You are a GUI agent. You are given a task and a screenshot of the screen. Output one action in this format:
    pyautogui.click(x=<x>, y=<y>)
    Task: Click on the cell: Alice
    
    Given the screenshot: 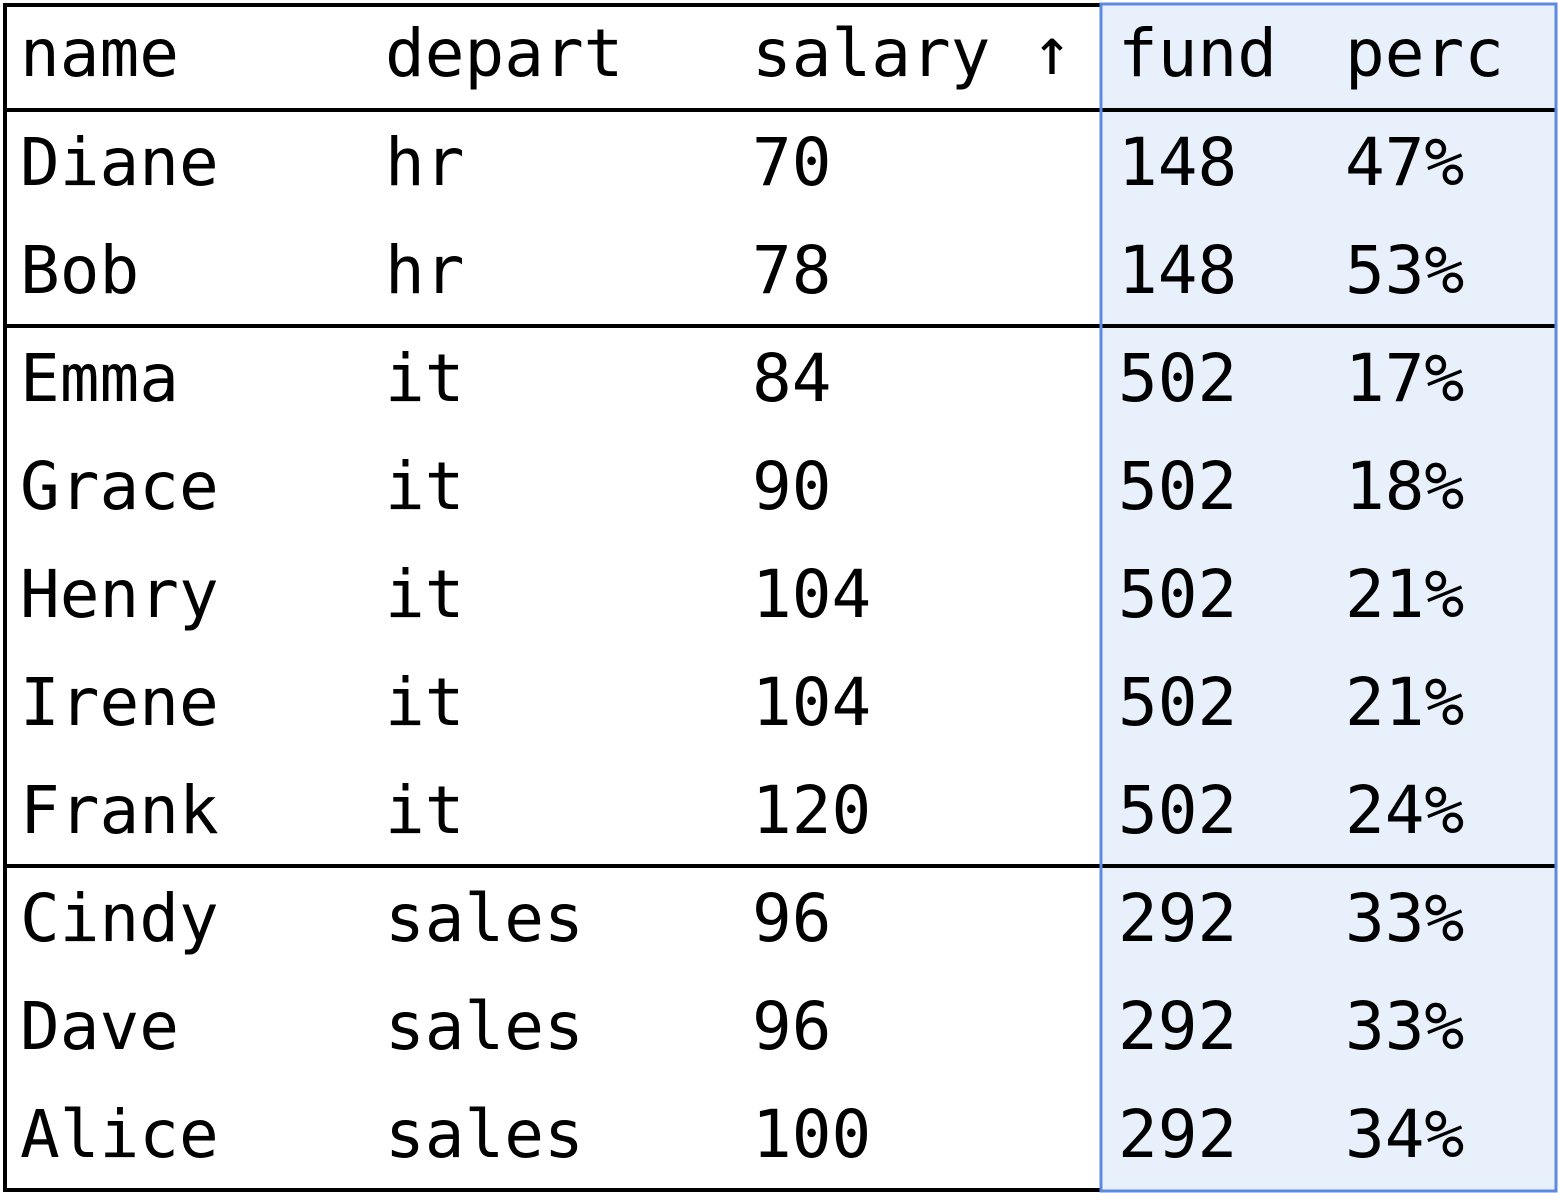 What is the action you would take?
    pyautogui.click(x=119, y=1134)
    